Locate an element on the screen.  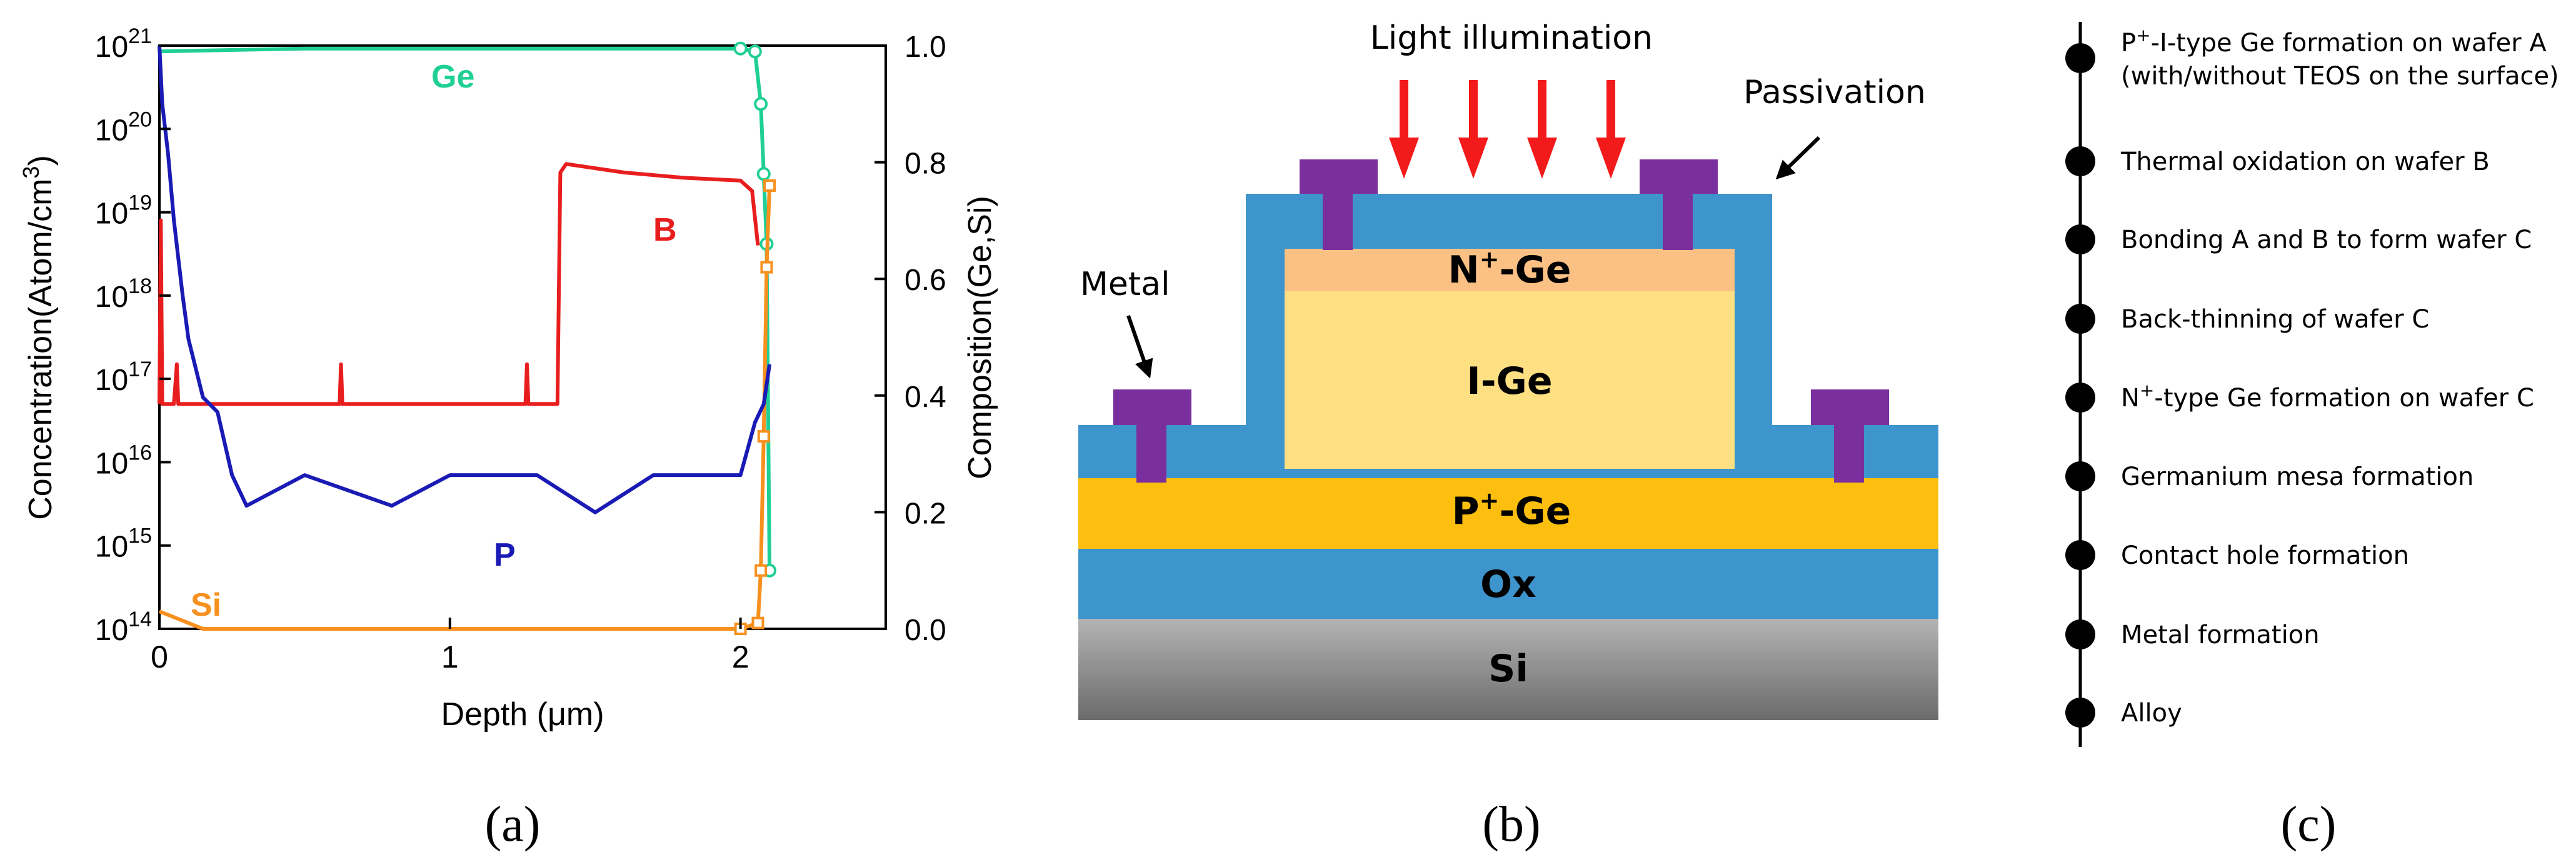
ox-label: Ox is located at coordinates (1508, 584).